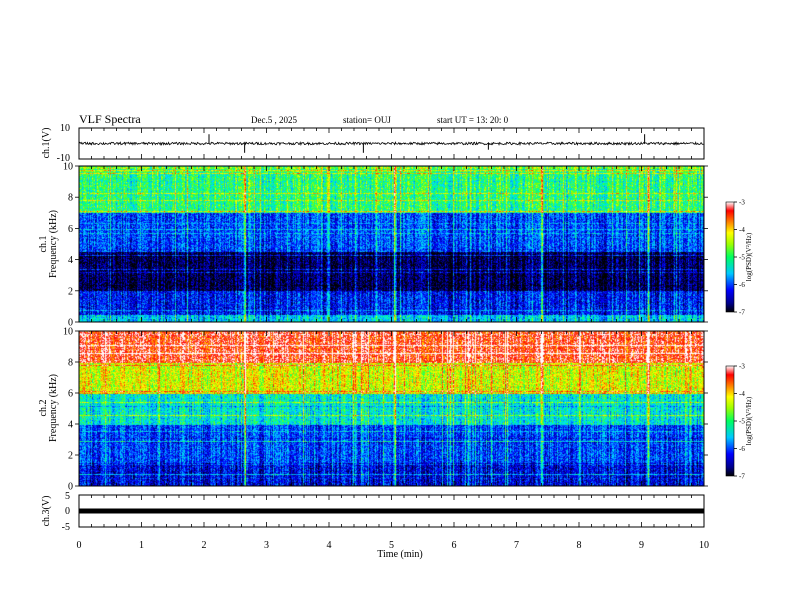  Describe the element at coordinates (70, 291) in the screenshot. I see `ch1-spec-ytick-label: 2` at that location.